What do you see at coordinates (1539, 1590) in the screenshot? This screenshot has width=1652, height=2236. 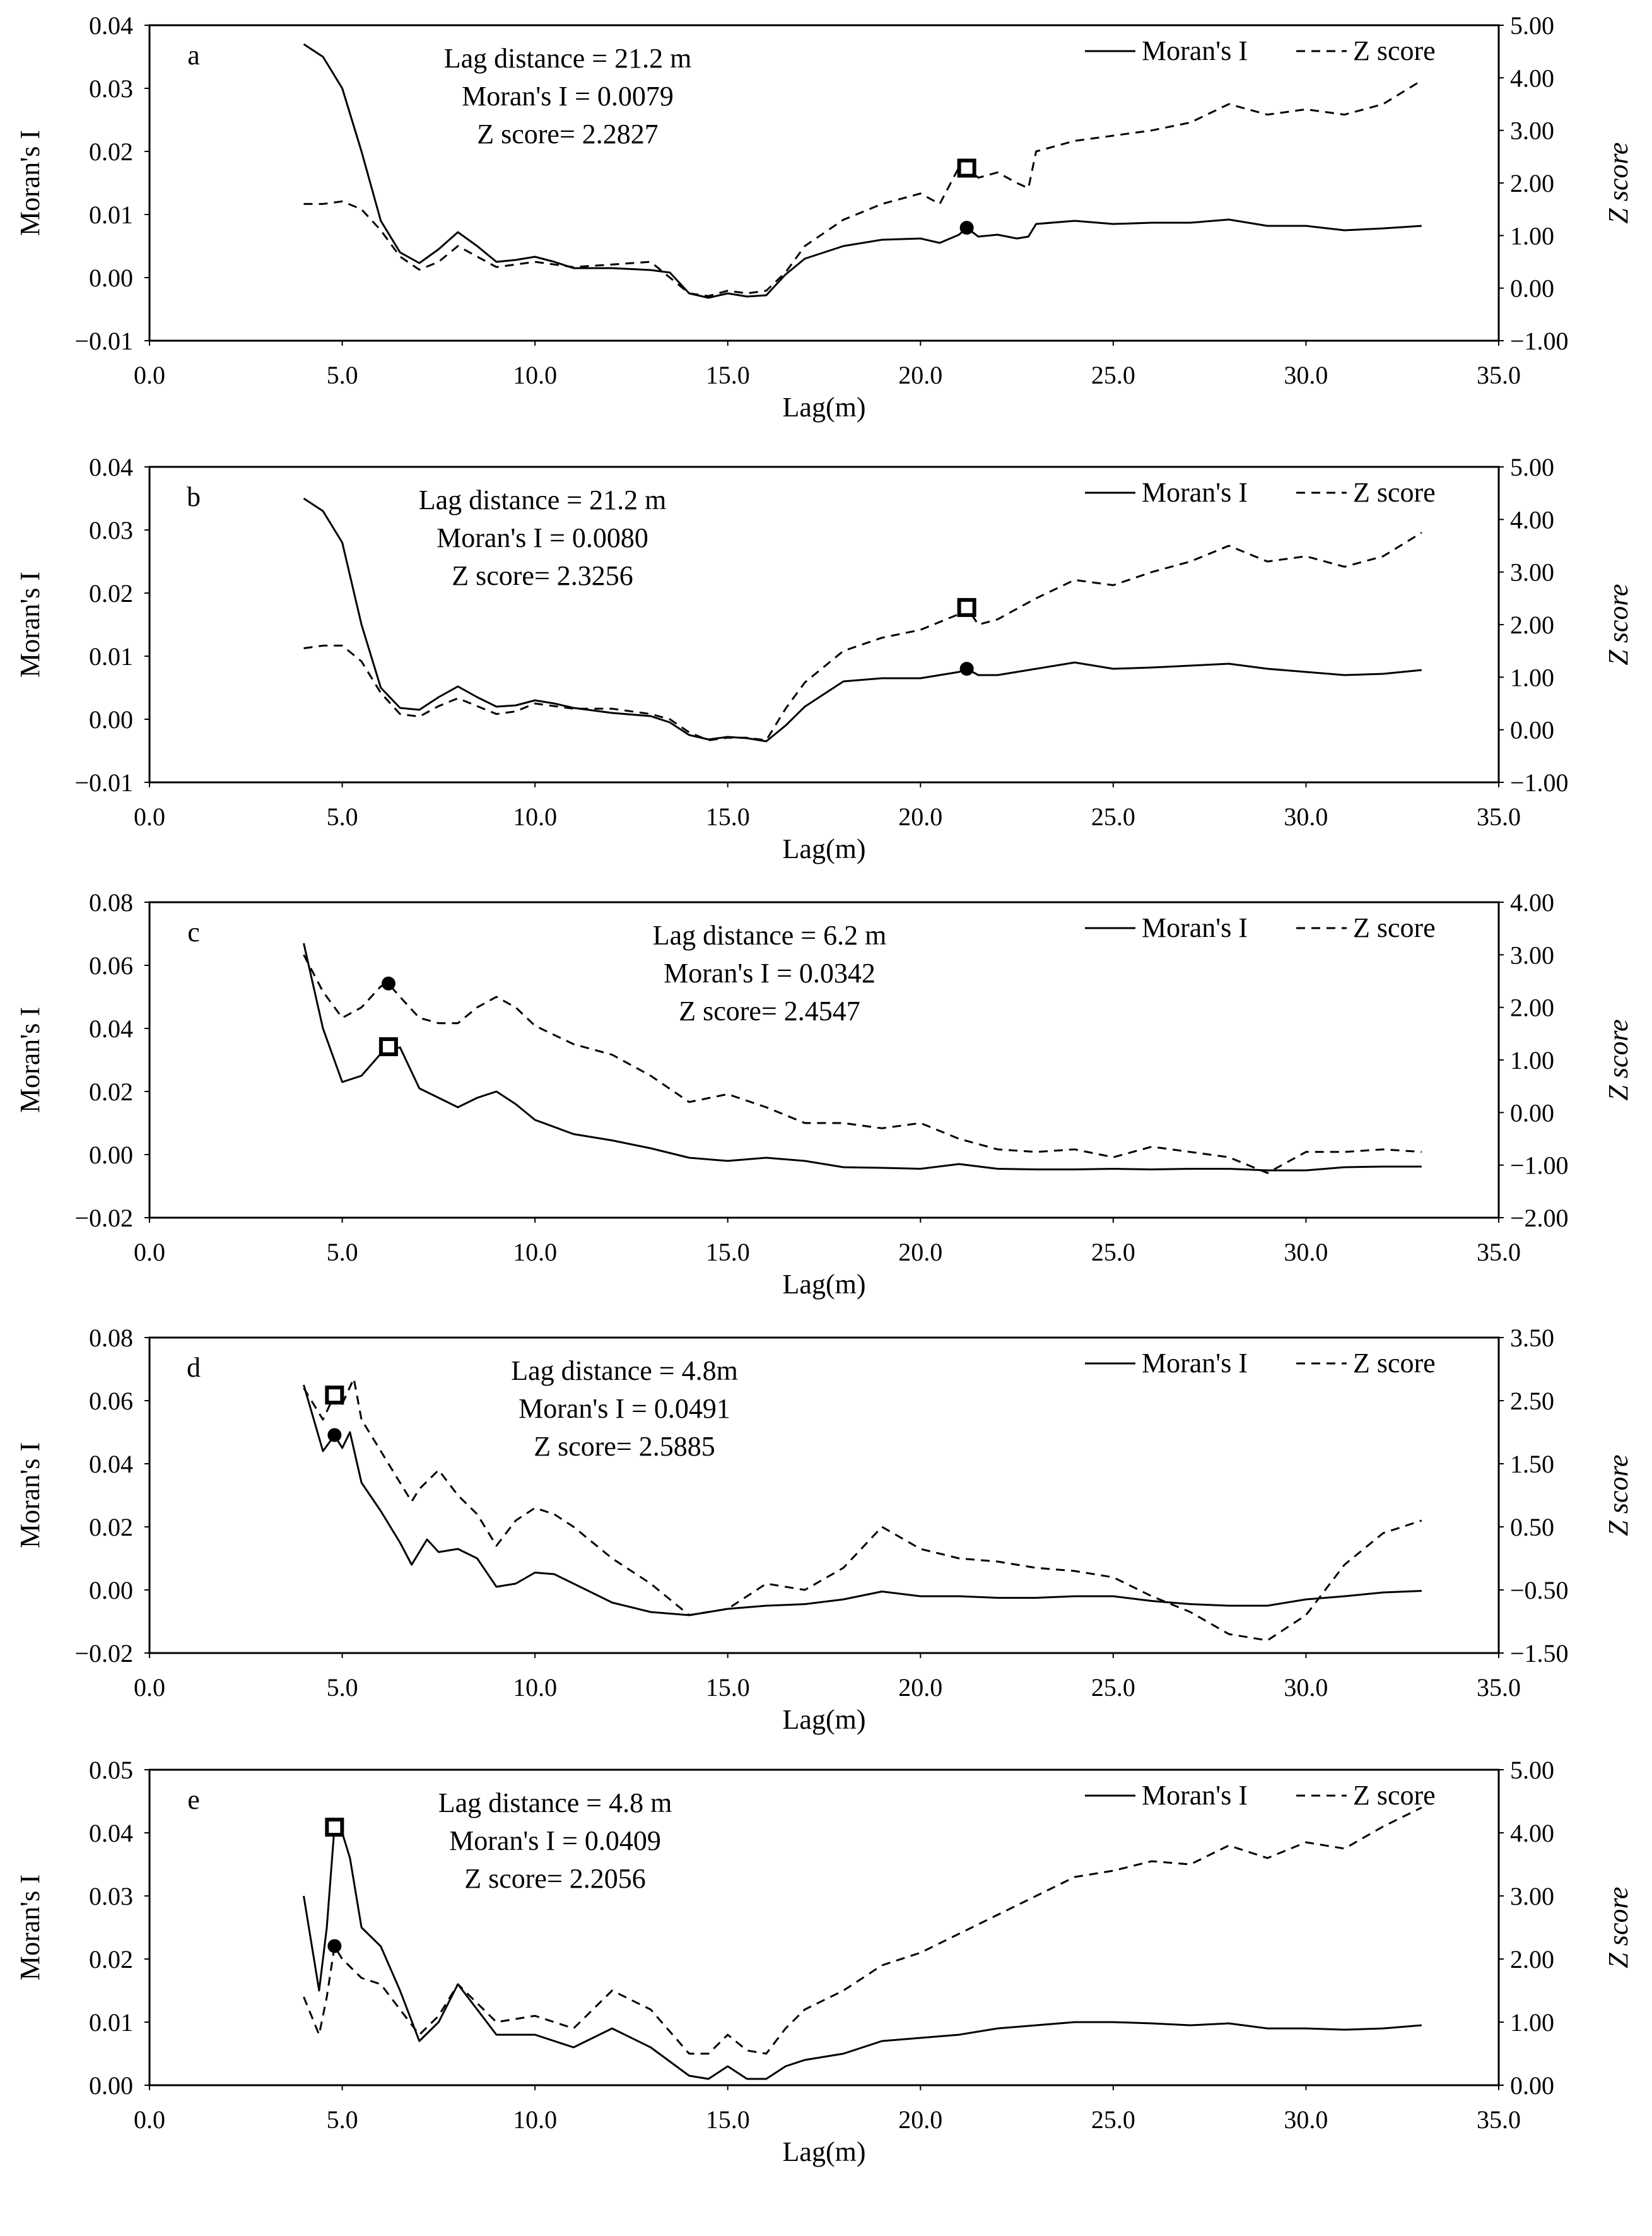 I see `y2-tick-label: −0.50` at bounding box center [1539, 1590].